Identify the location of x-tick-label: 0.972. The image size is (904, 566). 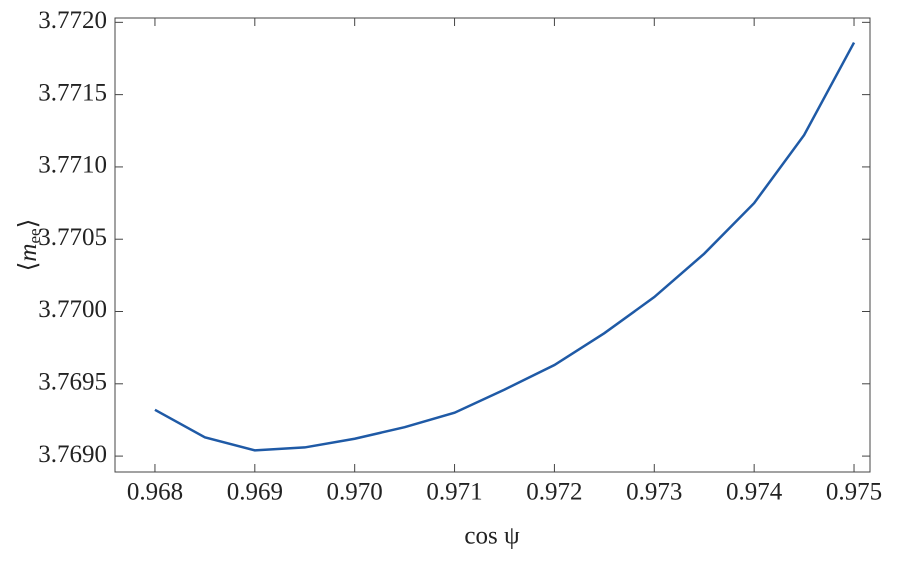
(554, 492).